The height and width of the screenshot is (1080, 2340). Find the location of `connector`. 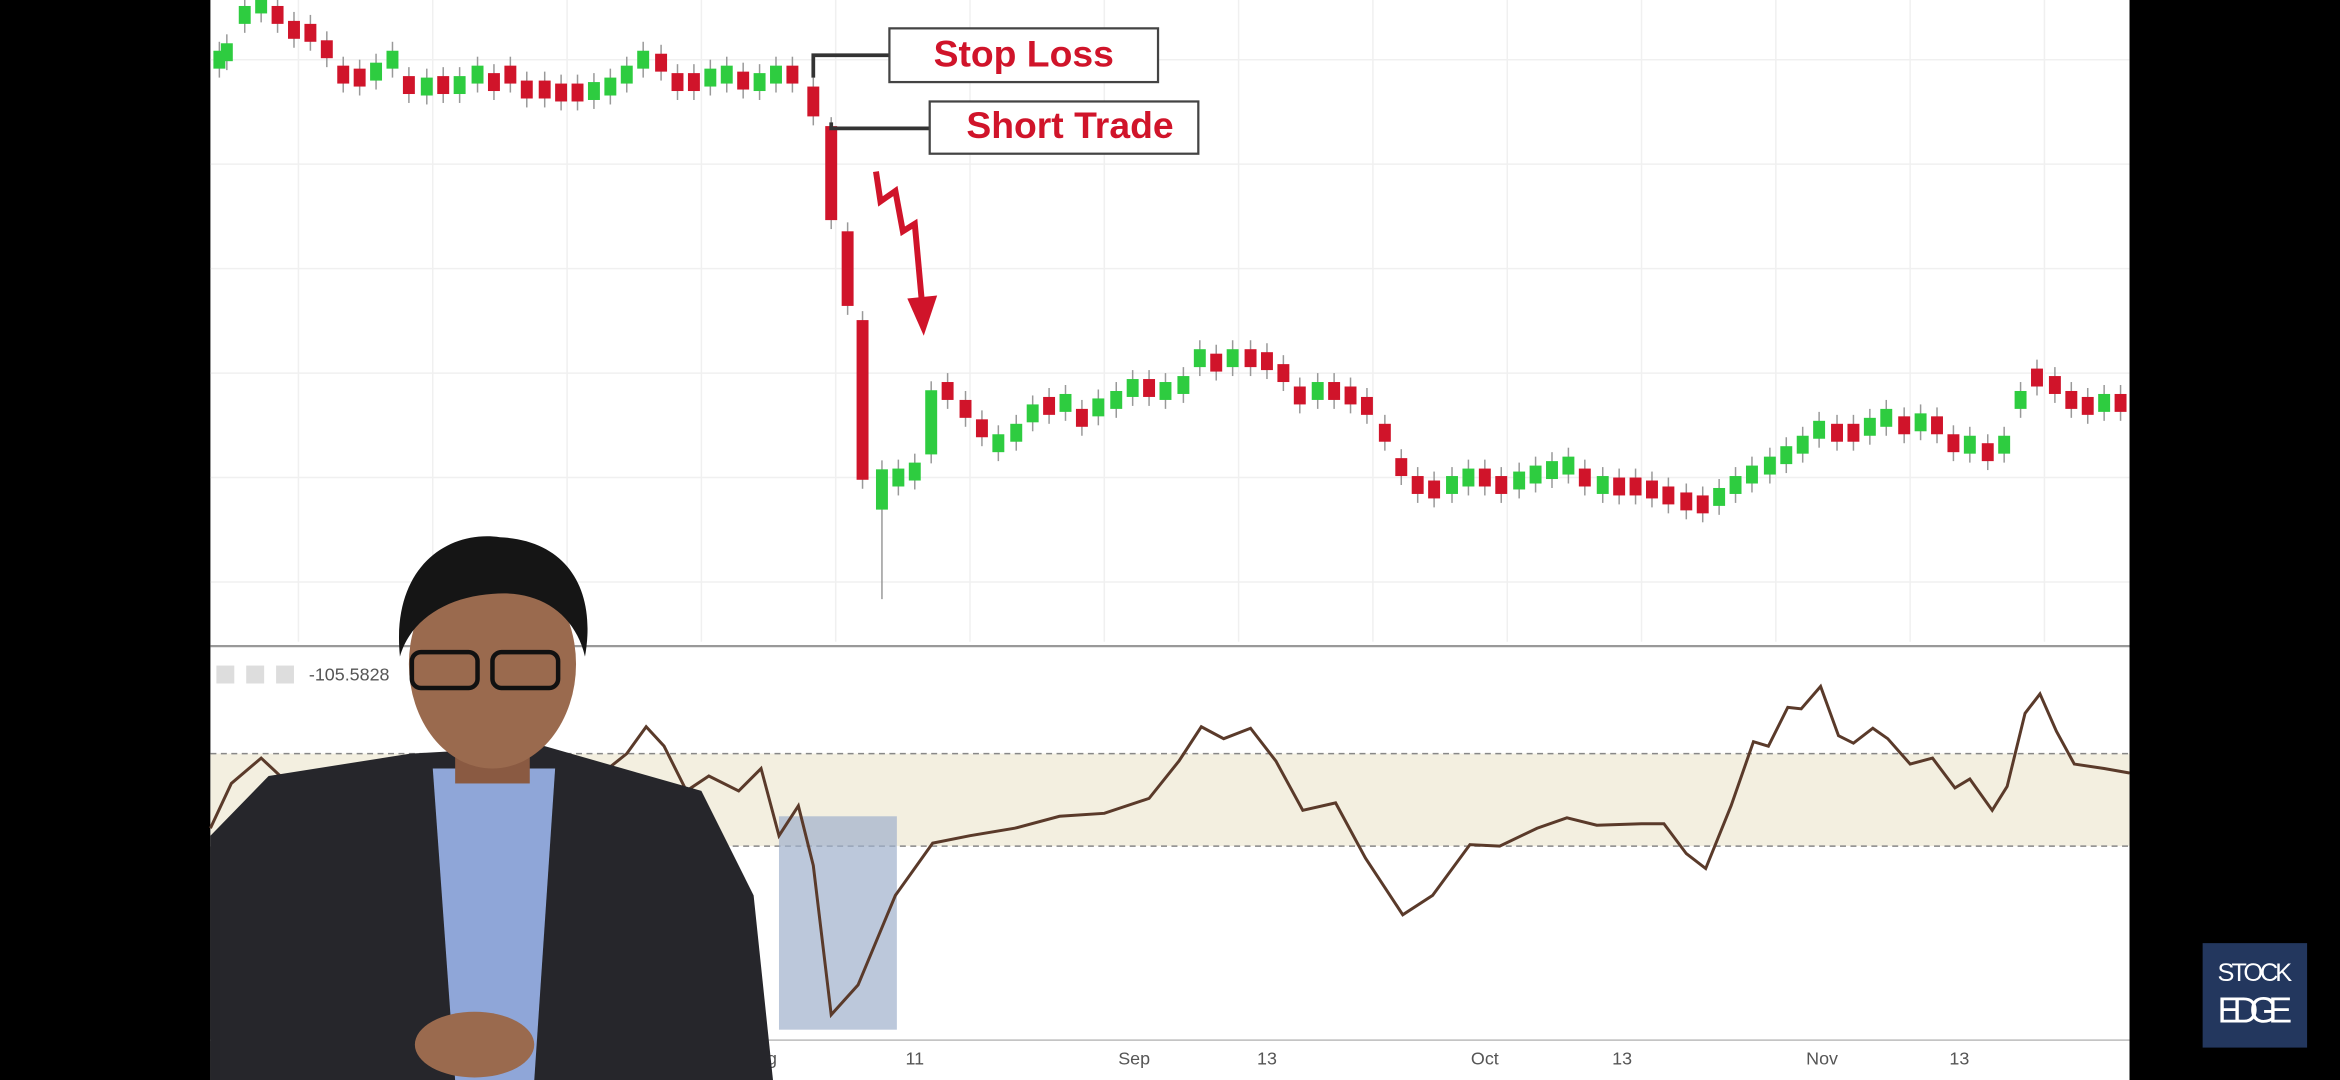

connector is located at coordinates (879, 126).